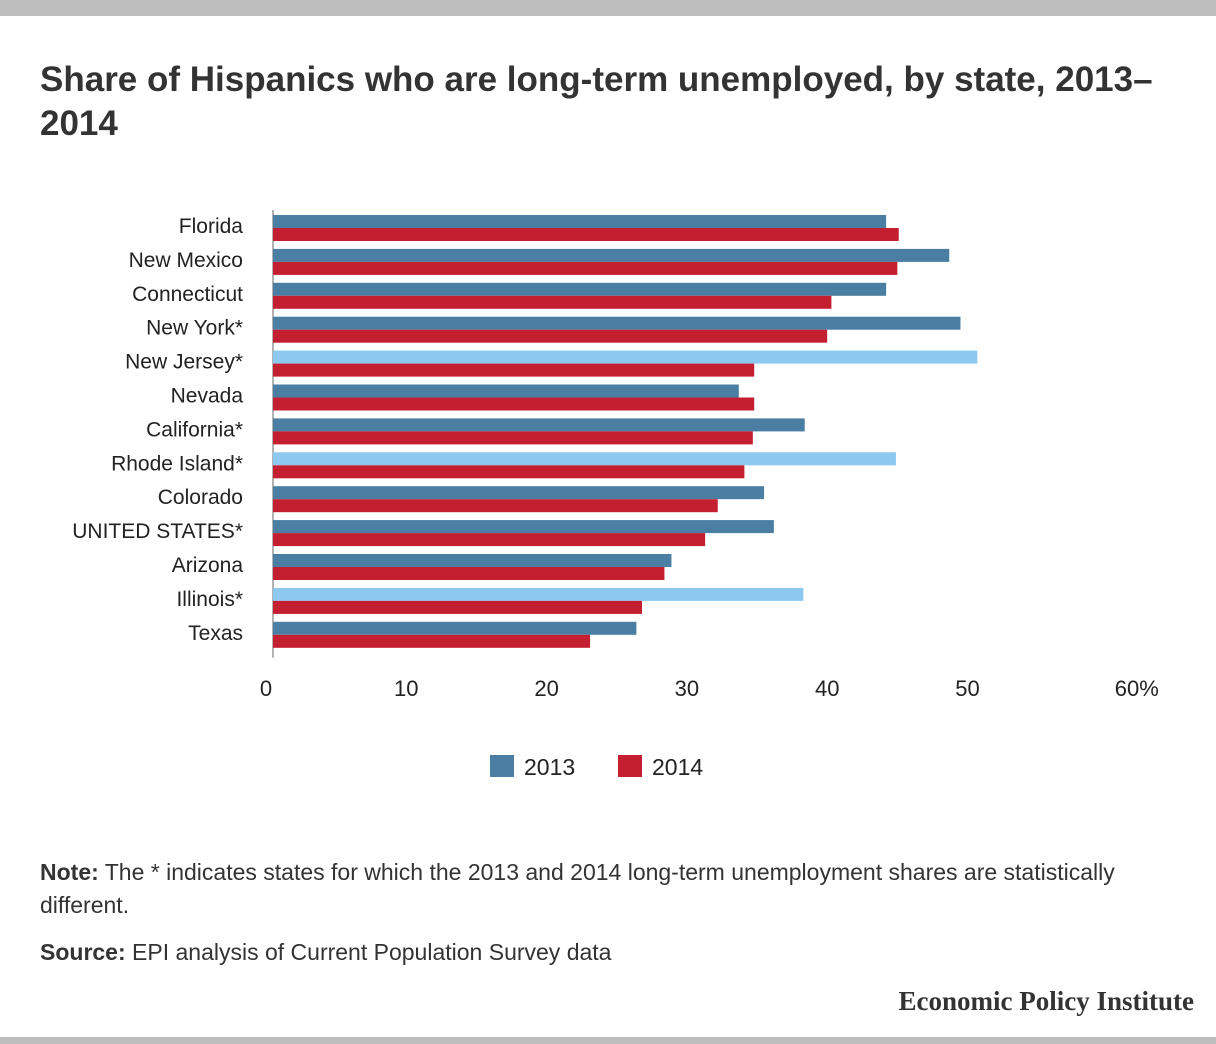 This screenshot has width=1216, height=1044. Describe the element at coordinates (187, 294) in the screenshot. I see `category-label: Connecticut` at that location.